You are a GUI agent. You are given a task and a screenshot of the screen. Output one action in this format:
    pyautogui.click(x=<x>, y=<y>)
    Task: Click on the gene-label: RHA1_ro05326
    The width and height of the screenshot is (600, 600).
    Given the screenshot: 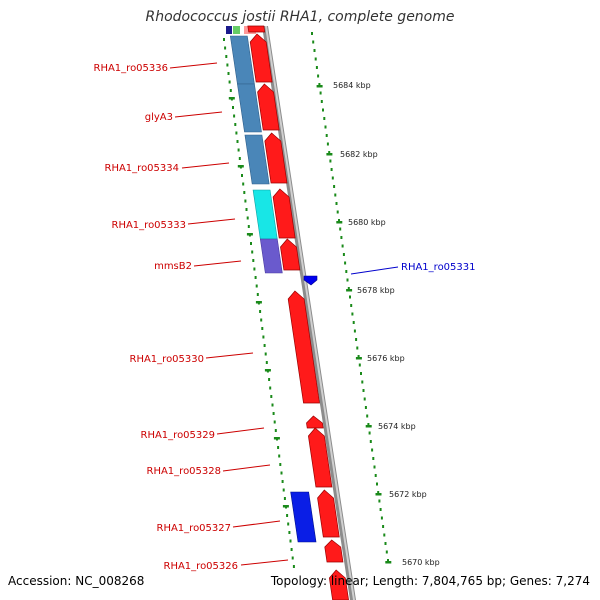 What is the action you would take?
    pyautogui.click(x=201, y=566)
    